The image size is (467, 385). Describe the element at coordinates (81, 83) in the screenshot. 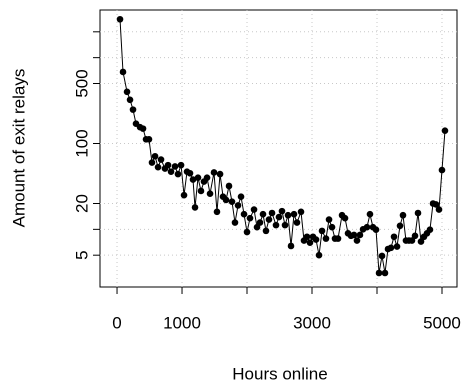

I see `y-tick-label: 500` at that location.